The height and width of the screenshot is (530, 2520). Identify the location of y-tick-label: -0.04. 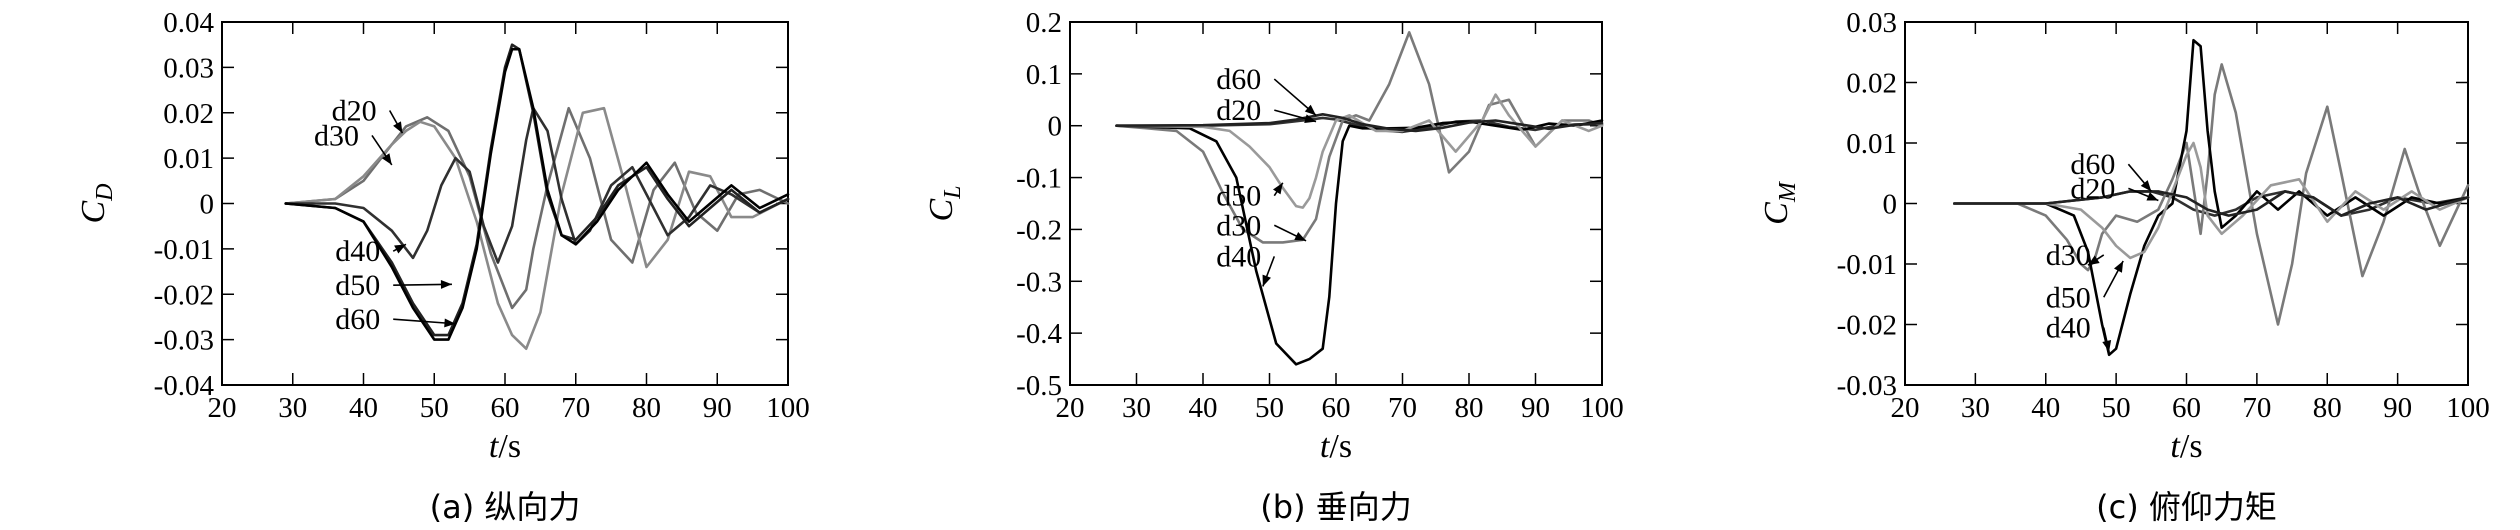
(184, 386).